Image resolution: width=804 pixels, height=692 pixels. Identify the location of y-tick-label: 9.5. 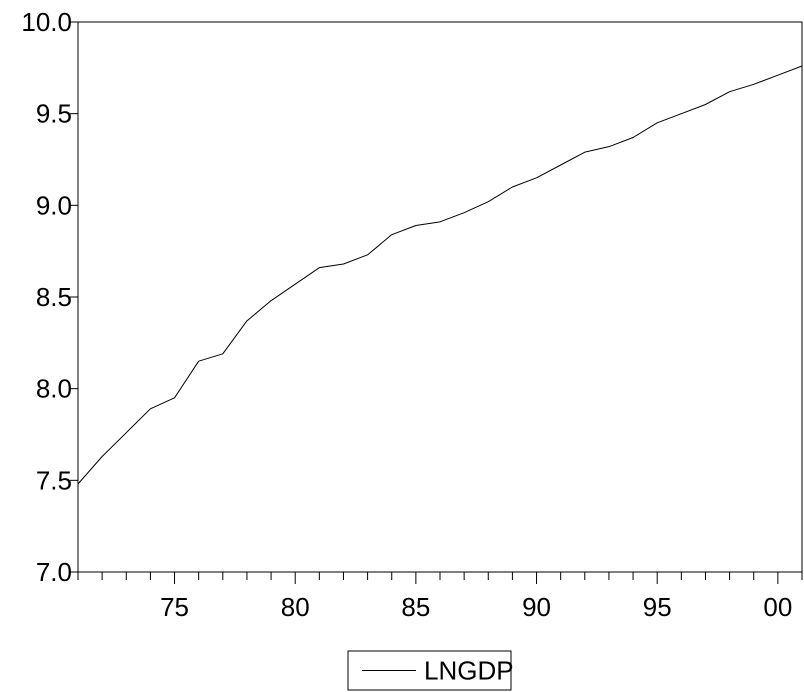
(54, 114).